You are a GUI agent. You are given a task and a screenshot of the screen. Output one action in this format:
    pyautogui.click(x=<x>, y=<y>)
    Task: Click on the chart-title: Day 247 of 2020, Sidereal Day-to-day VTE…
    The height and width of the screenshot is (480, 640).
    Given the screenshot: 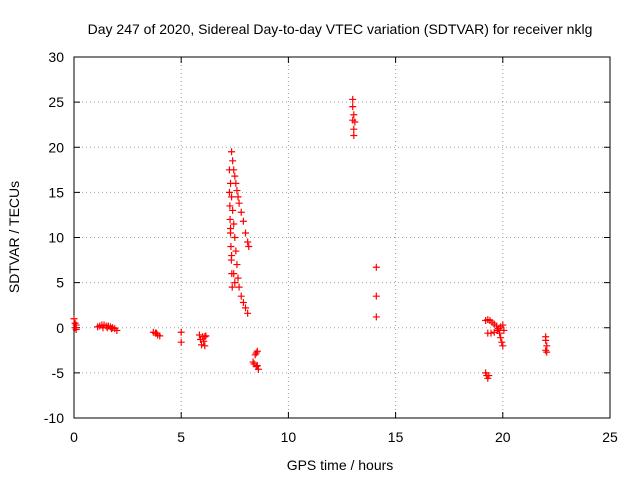 What is the action you would take?
    pyautogui.click(x=340, y=29)
    